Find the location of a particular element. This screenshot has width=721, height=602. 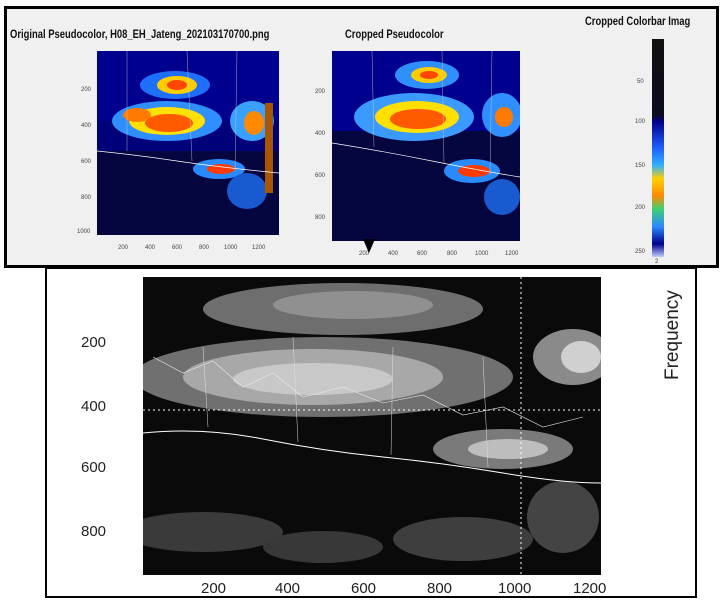

original-x-tick: 800 is located at coordinates (204, 248).